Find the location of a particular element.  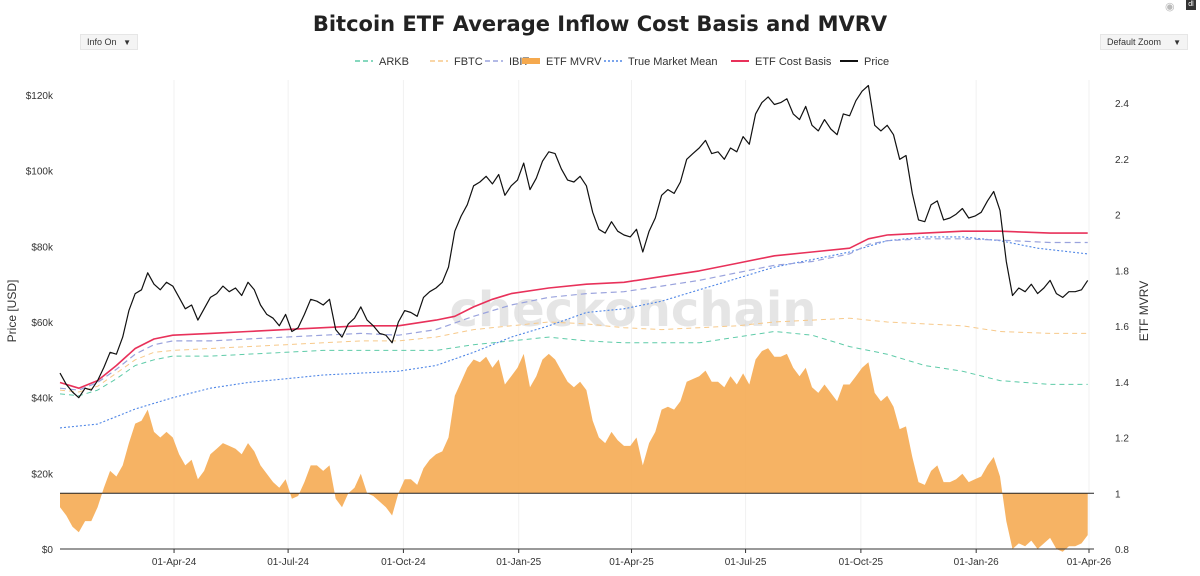

series-fbtc-line is located at coordinates (573, 355).